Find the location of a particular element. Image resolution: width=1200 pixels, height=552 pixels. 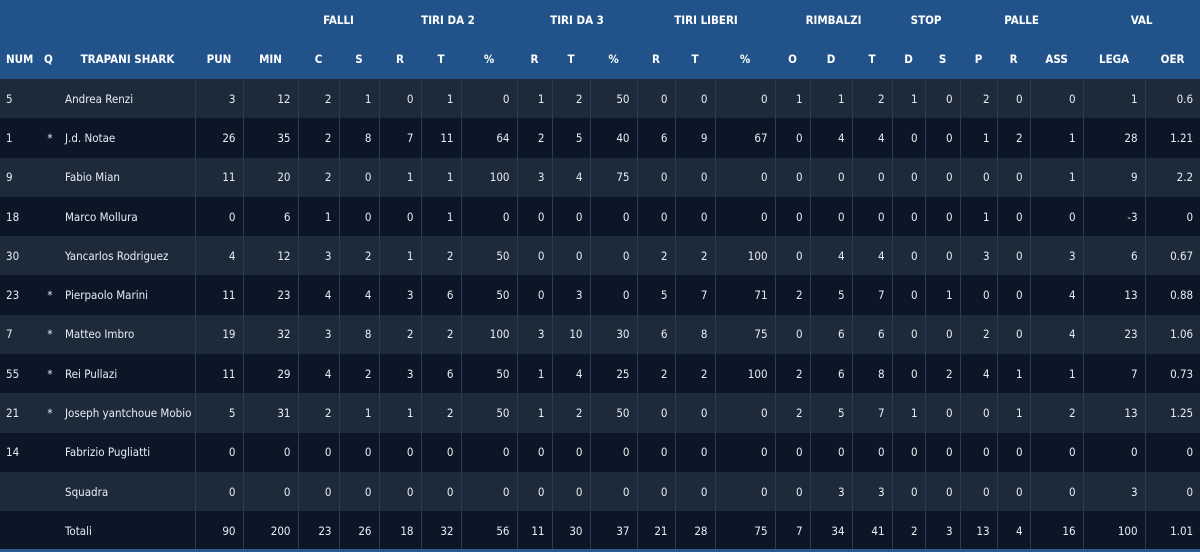

stat-cell: 7 is located at coordinates (872, 413).